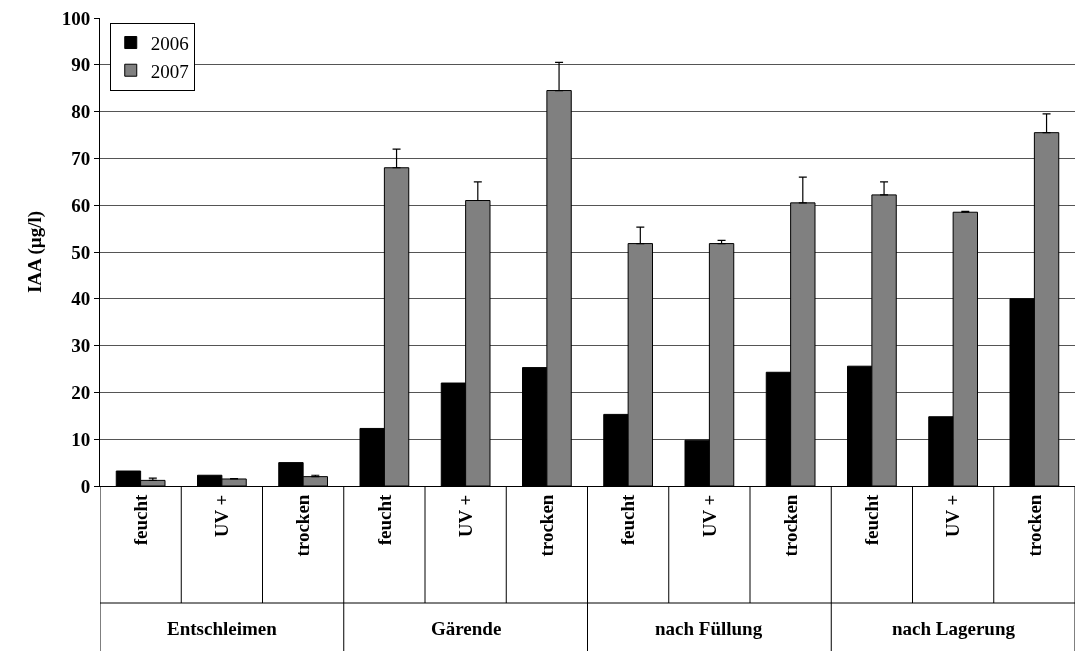 This screenshot has height=651, width=1083. Describe the element at coordinates (81, 252) in the screenshot. I see `y-tick-label: 50` at that location.